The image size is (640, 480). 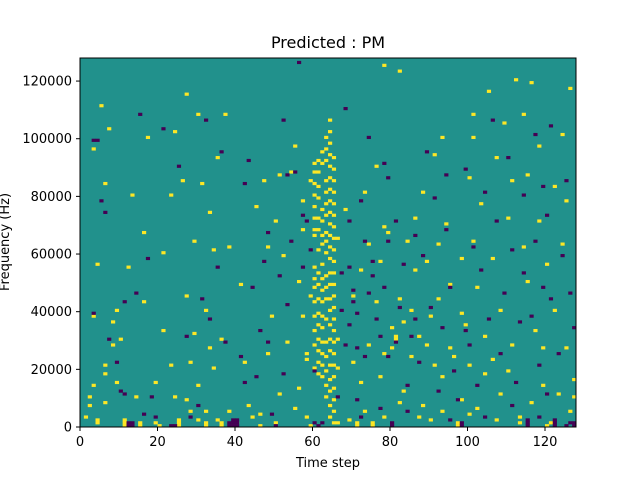 What do you see at coordinates (467, 442) in the screenshot?
I see `x-tick-label: 100` at bounding box center [467, 442].